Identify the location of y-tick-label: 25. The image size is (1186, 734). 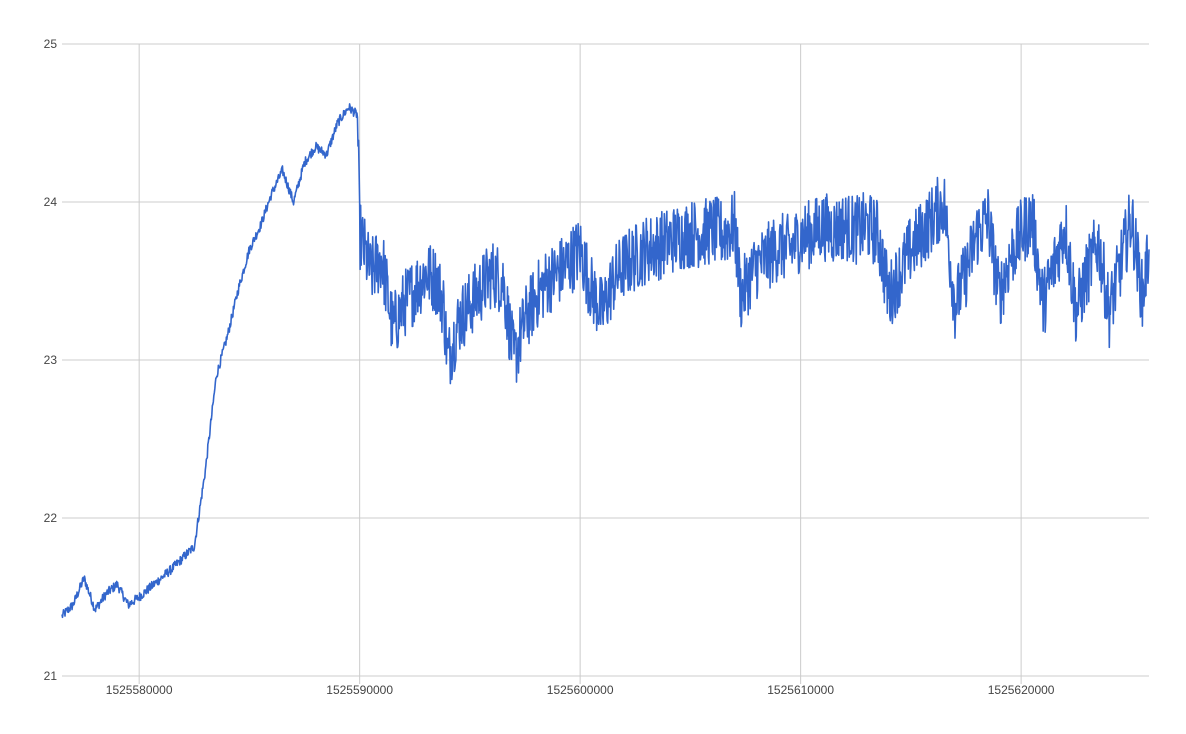
(51, 44).